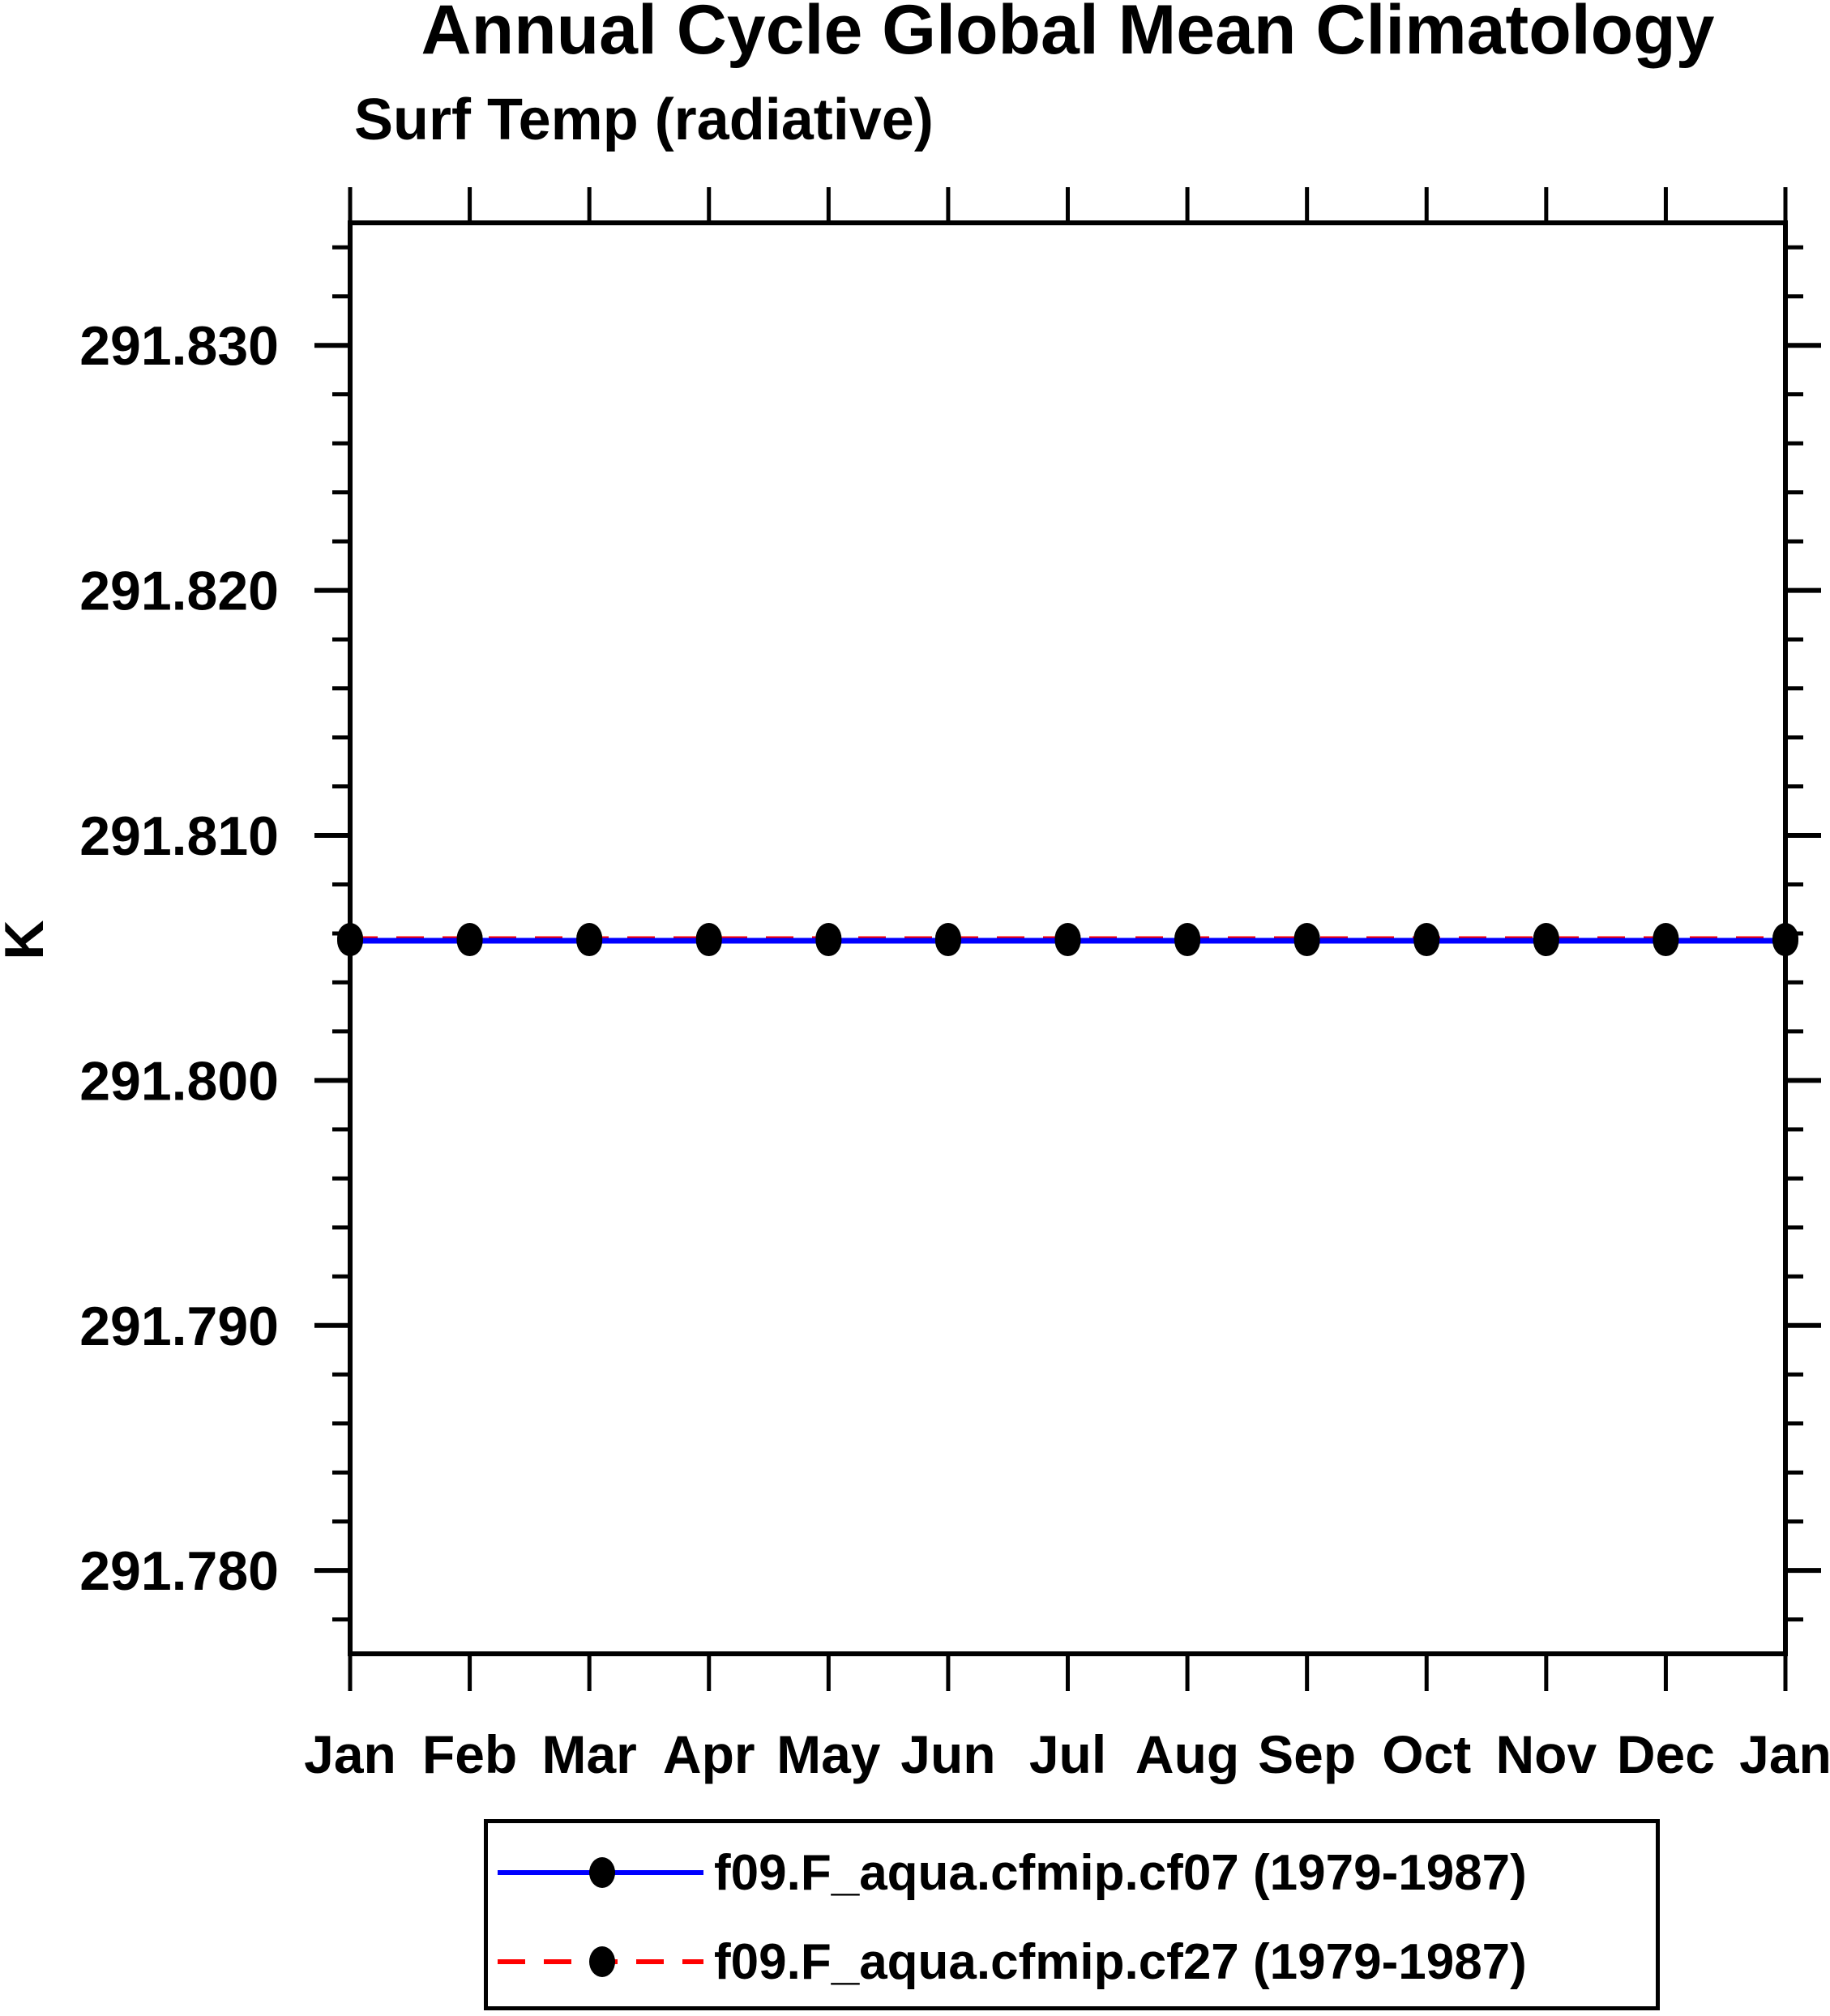 The image size is (1830, 2016). Describe the element at coordinates (179, 592) in the screenshot. I see `y-tick-label: 291.820` at that location.